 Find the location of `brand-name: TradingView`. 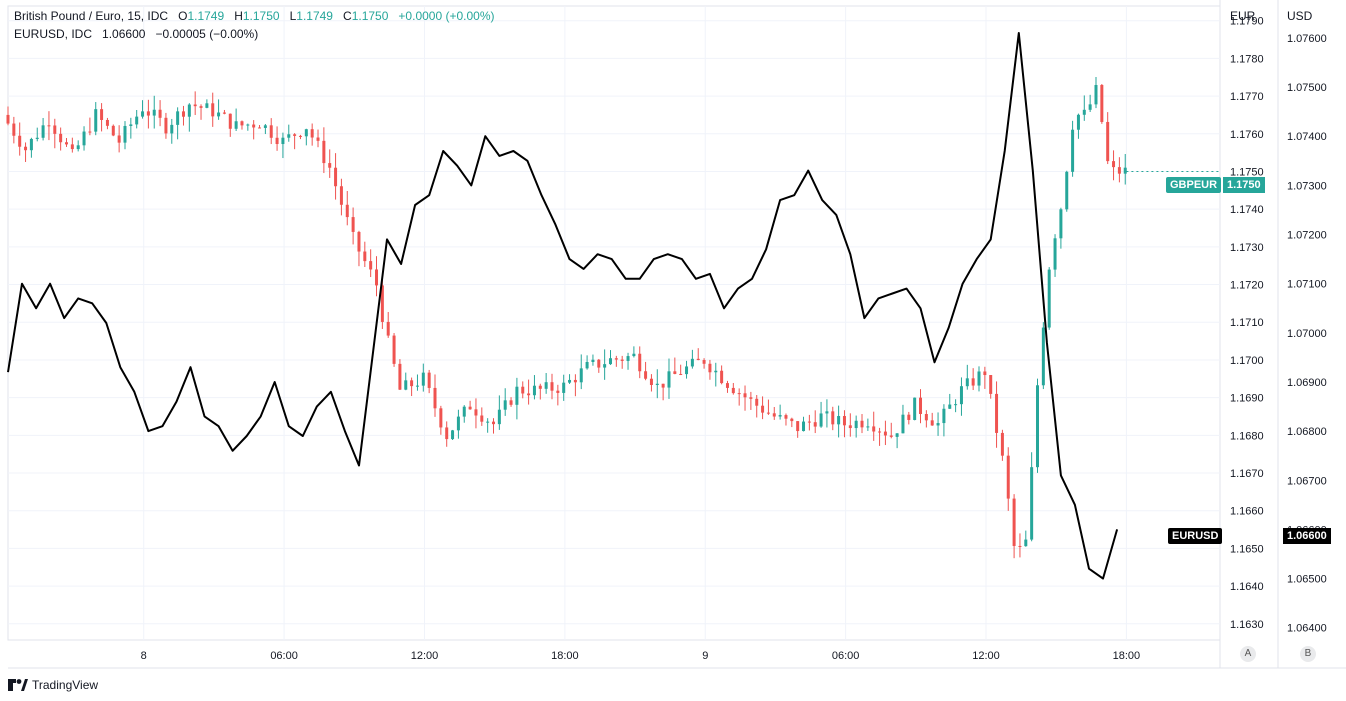

brand-name: TradingView is located at coordinates (65, 685).